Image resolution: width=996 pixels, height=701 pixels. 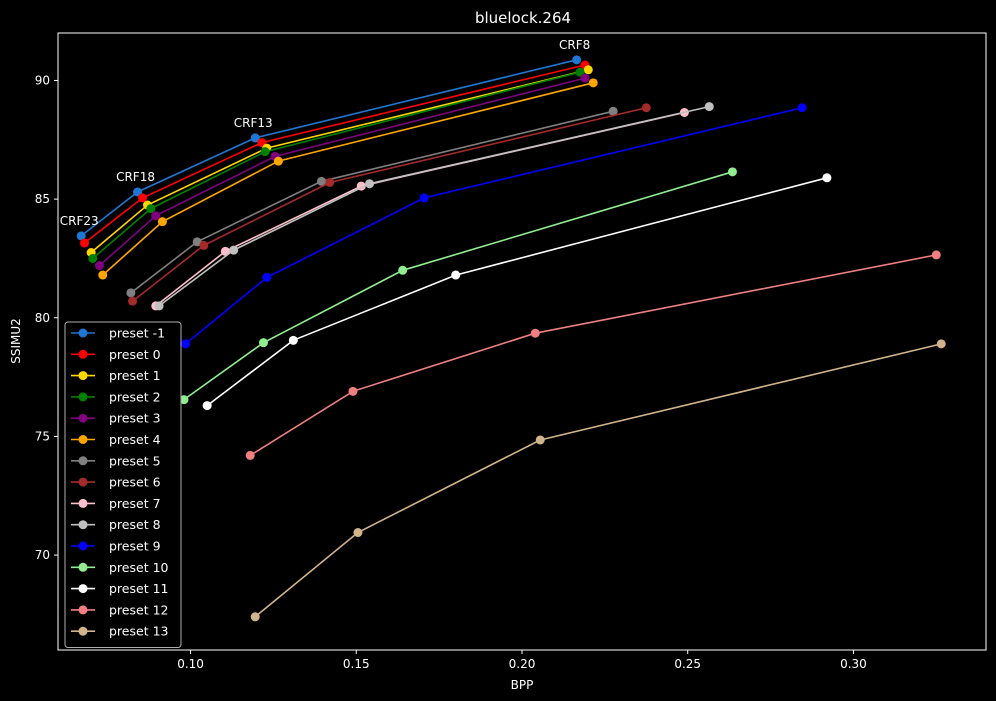 What do you see at coordinates (135, 524) in the screenshot?
I see `legend-label: preset 8` at bounding box center [135, 524].